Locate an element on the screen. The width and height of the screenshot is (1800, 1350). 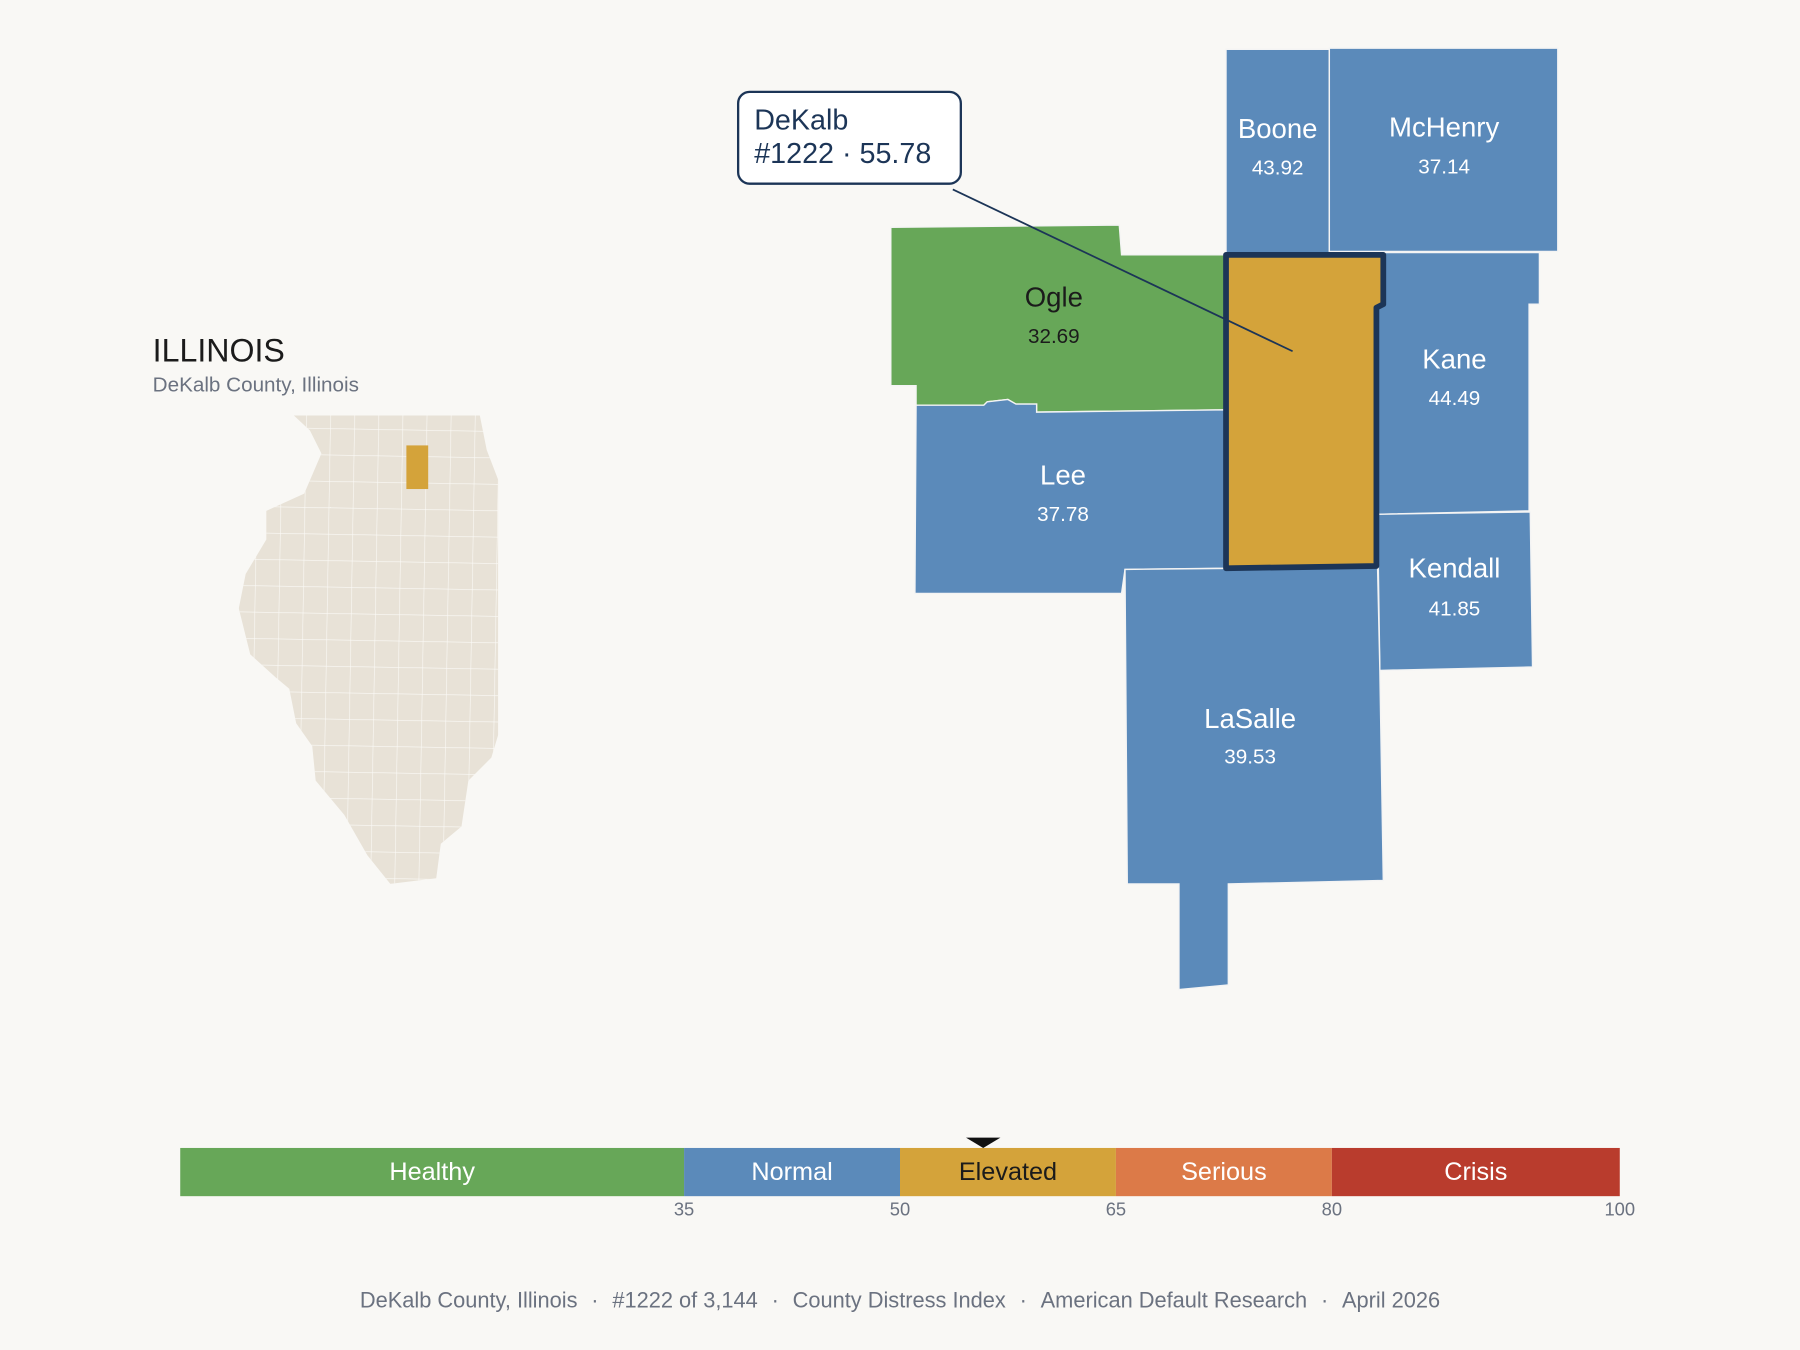
callout-leader is located at coordinates (1122, 270).